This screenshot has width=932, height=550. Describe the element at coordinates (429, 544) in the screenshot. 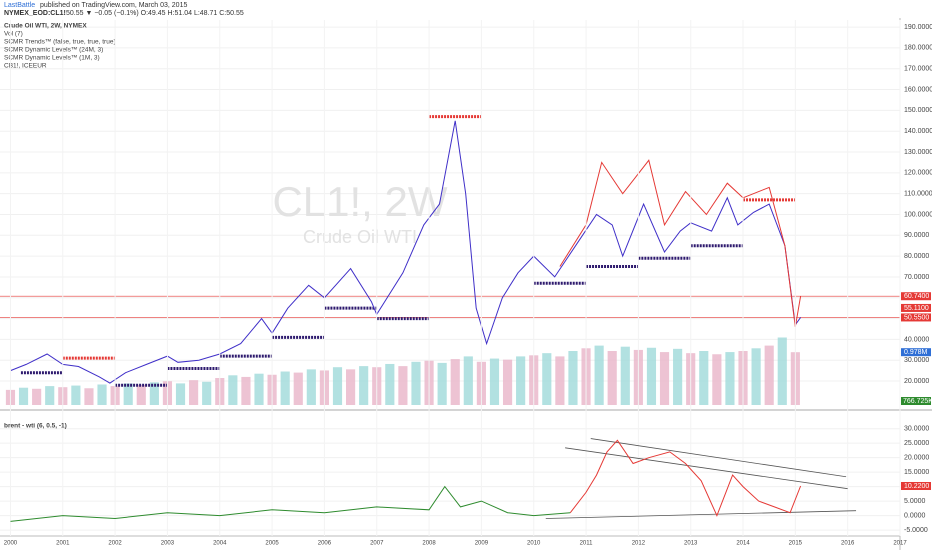

I see `x-tick-label: 2008` at that location.